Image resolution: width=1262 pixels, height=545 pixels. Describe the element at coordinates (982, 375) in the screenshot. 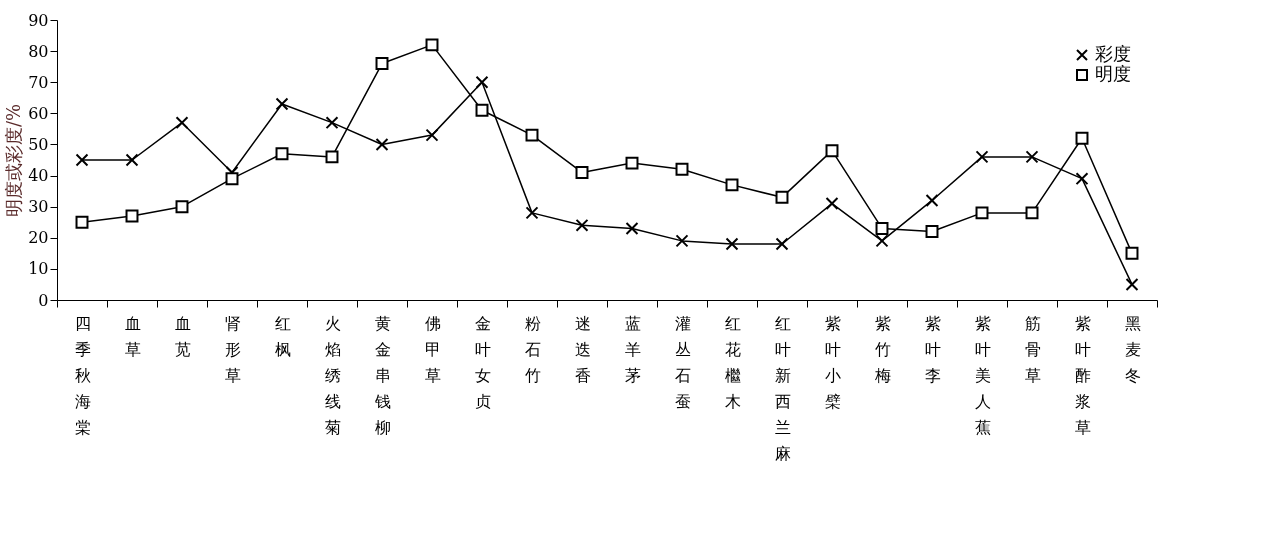

I see `x-tick-label: 紫叶美人蕉` at that location.